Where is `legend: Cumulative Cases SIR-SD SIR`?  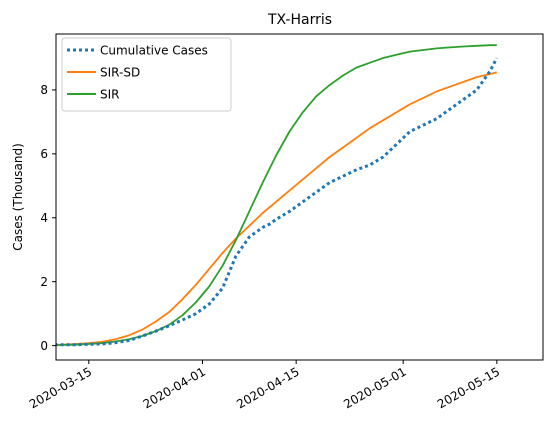 legend: Cumulative Cases SIR-SD SIR is located at coordinates (146, 74).